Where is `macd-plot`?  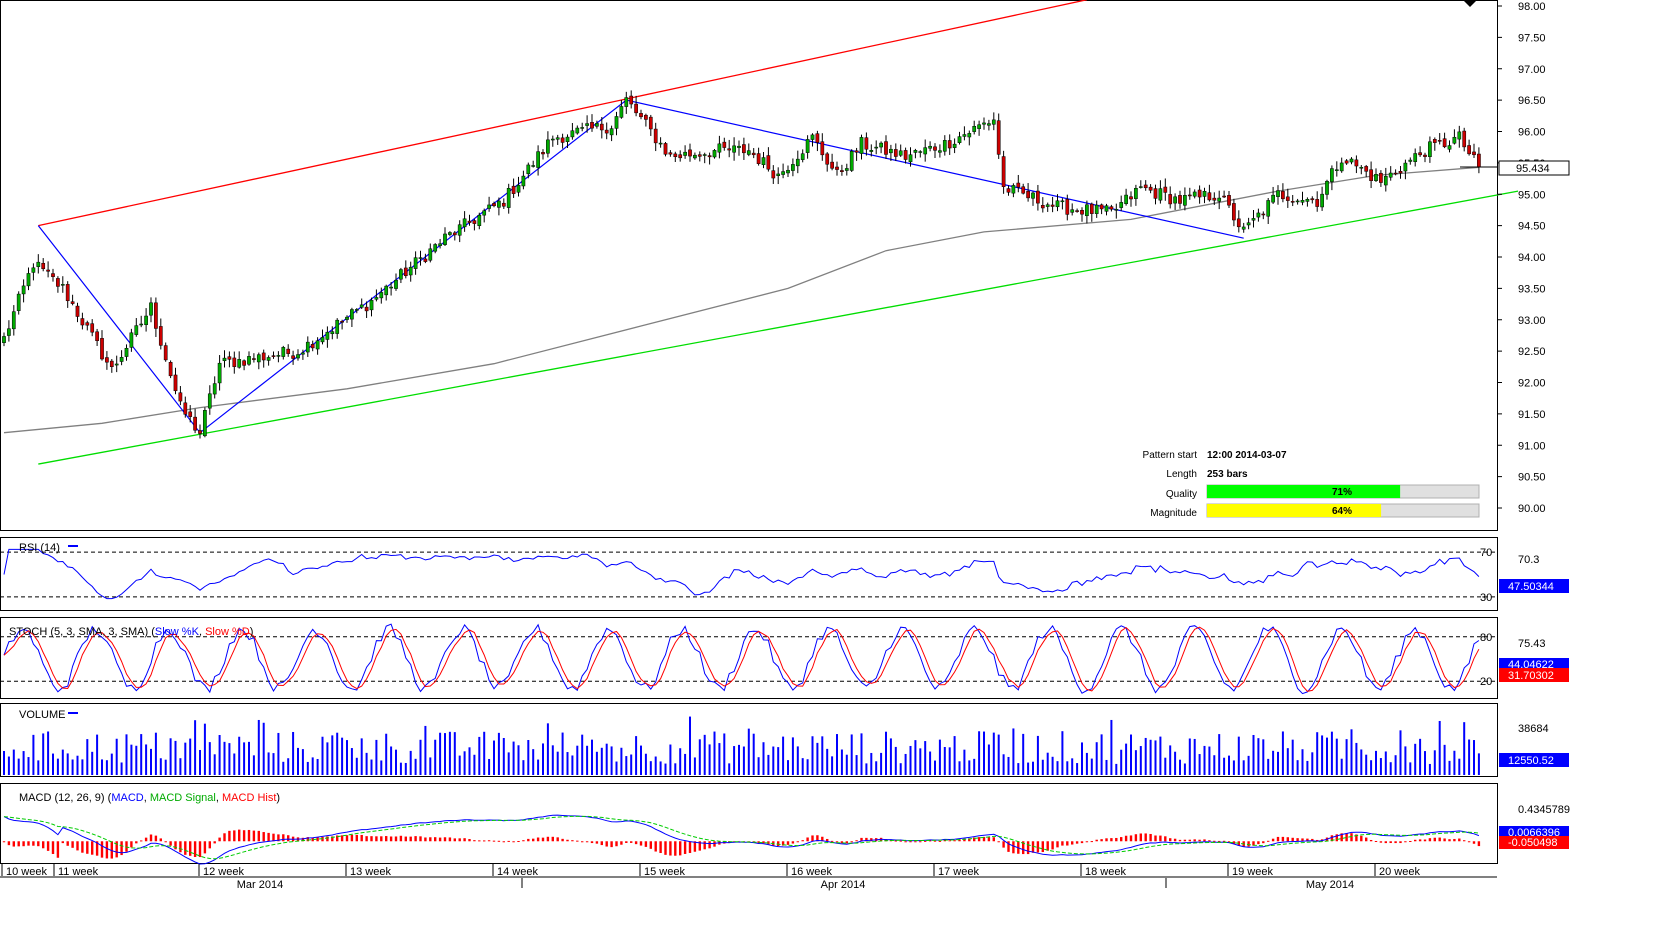
macd-plot is located at coordinates (741, 839).